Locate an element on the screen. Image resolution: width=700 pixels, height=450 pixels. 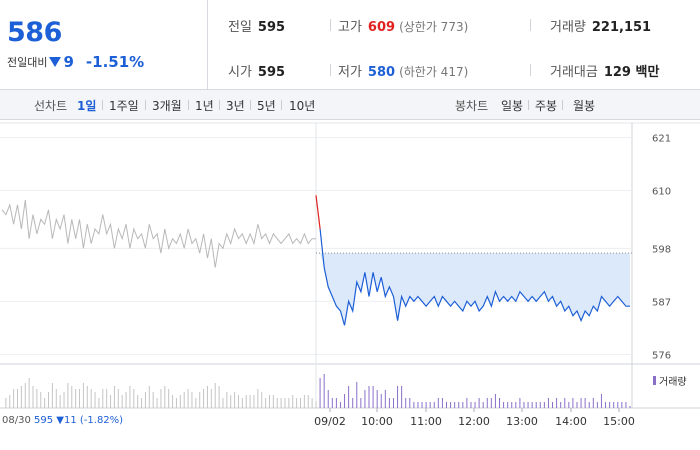
change-row: 전일대비 9 -1.51% is located at coordinates (75, 62).